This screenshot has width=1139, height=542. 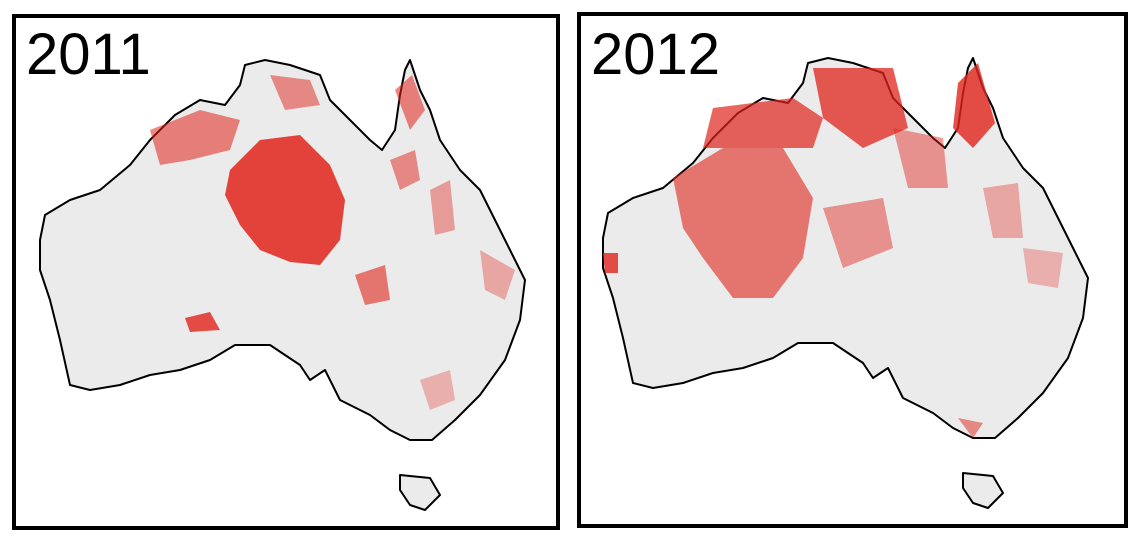 What do you see at coordinates (88, 54) in the screenshot?
I see `panel-title: 2011` at bounding box center [88, 54].